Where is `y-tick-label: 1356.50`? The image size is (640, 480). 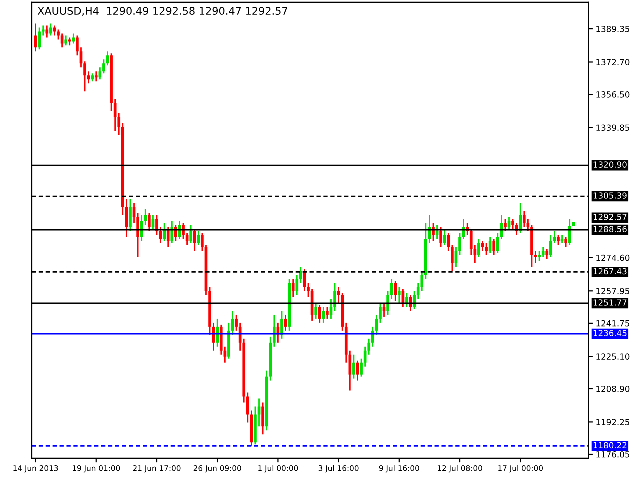
y-tick-label: 1356.50 is located at coordinates (613, 95).